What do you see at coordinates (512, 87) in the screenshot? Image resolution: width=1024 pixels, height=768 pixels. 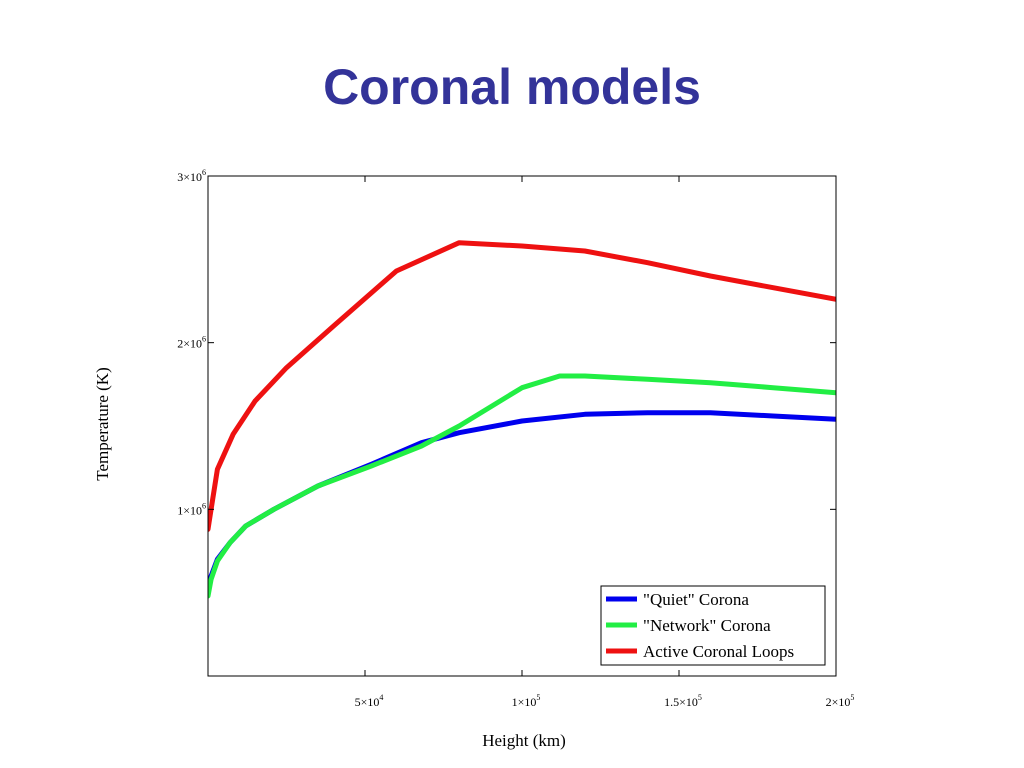 I see `slide-title: Coronal models` at bounding box center [512, 87].